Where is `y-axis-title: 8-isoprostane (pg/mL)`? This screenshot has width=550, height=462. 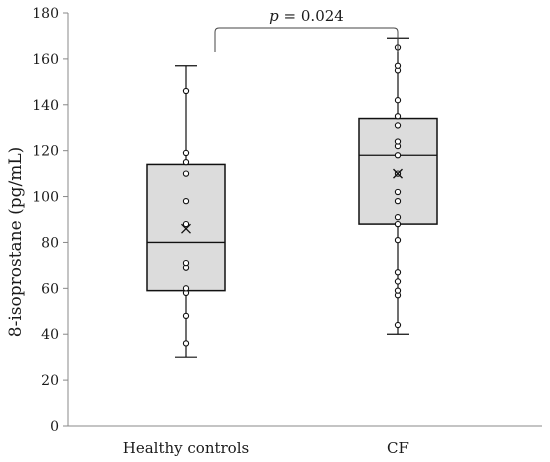
y-axis-title: 8-isoprostane (pg/mL) is located at coordinates (16, 242).